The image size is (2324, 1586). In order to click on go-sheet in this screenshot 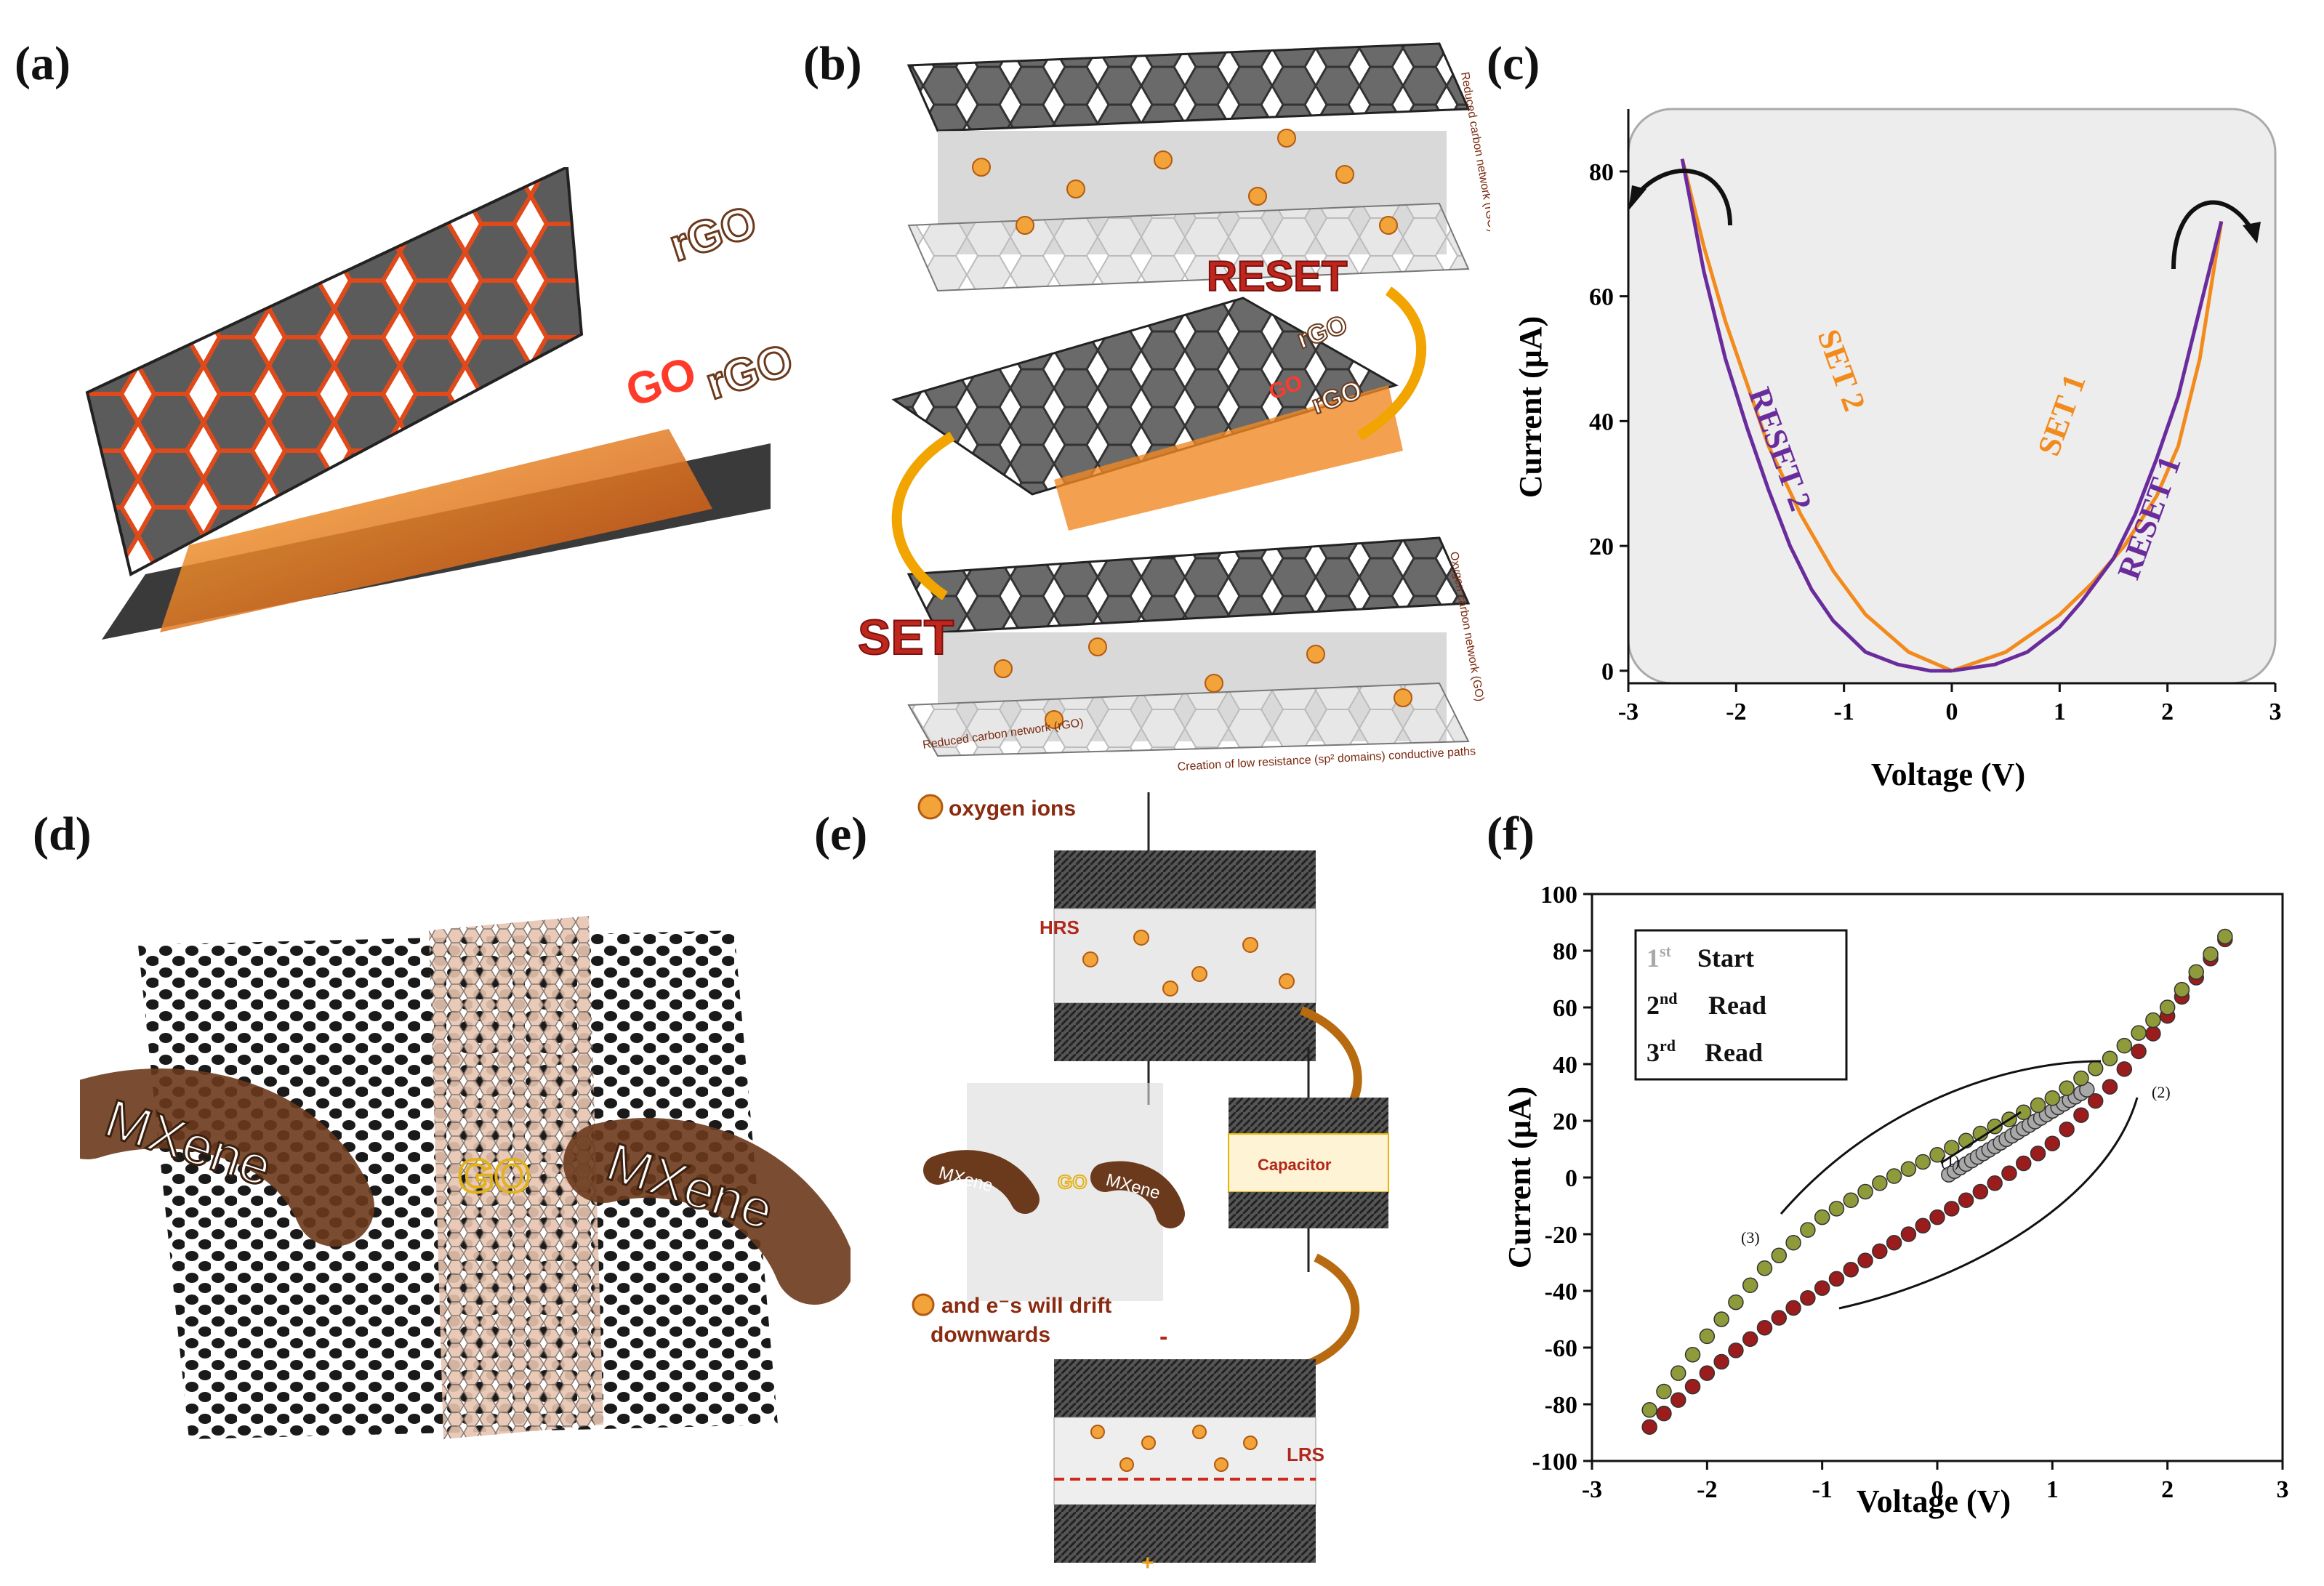, I will do `click(516, 1177)`.